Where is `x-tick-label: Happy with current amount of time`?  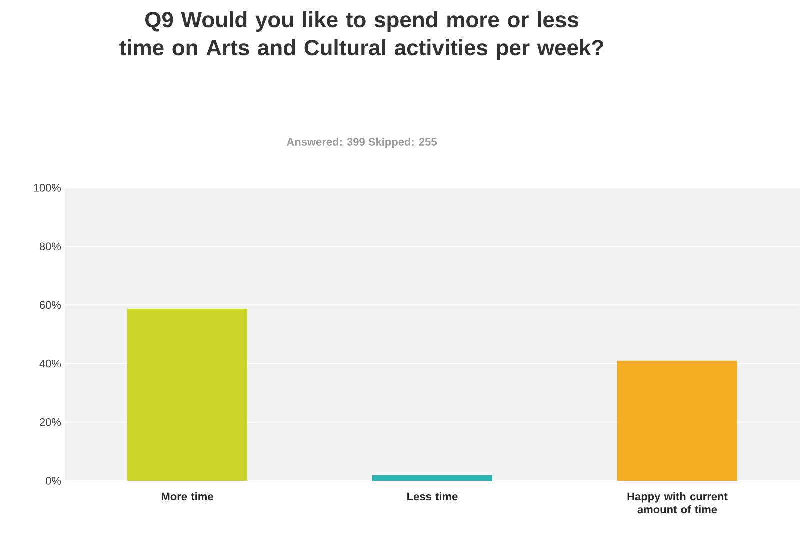 x-tick-label: Happy with current amount of time is located at coordinates (678, 503).